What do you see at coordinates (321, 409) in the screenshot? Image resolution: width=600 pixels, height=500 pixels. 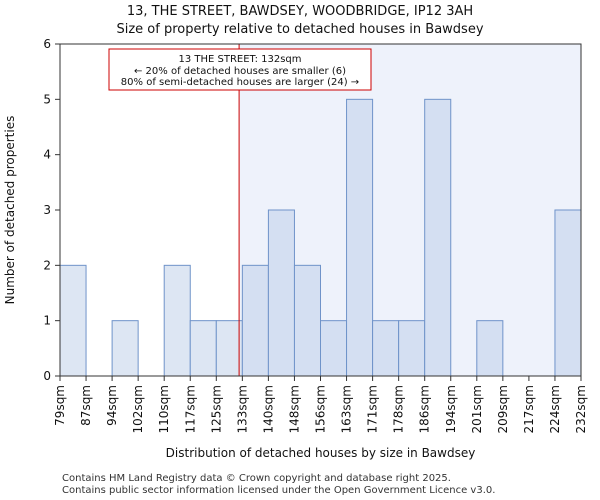 I see `x-tick-label: 156sqm` at bounding box center [321, 409].